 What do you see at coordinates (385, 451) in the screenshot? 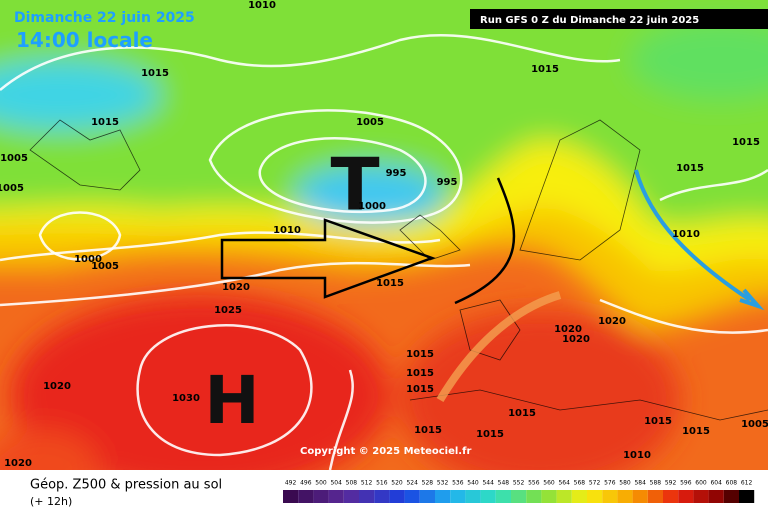
I see `copyright: Copyright © 2025 Meteociel.fr` at bounding box center [385, 451].